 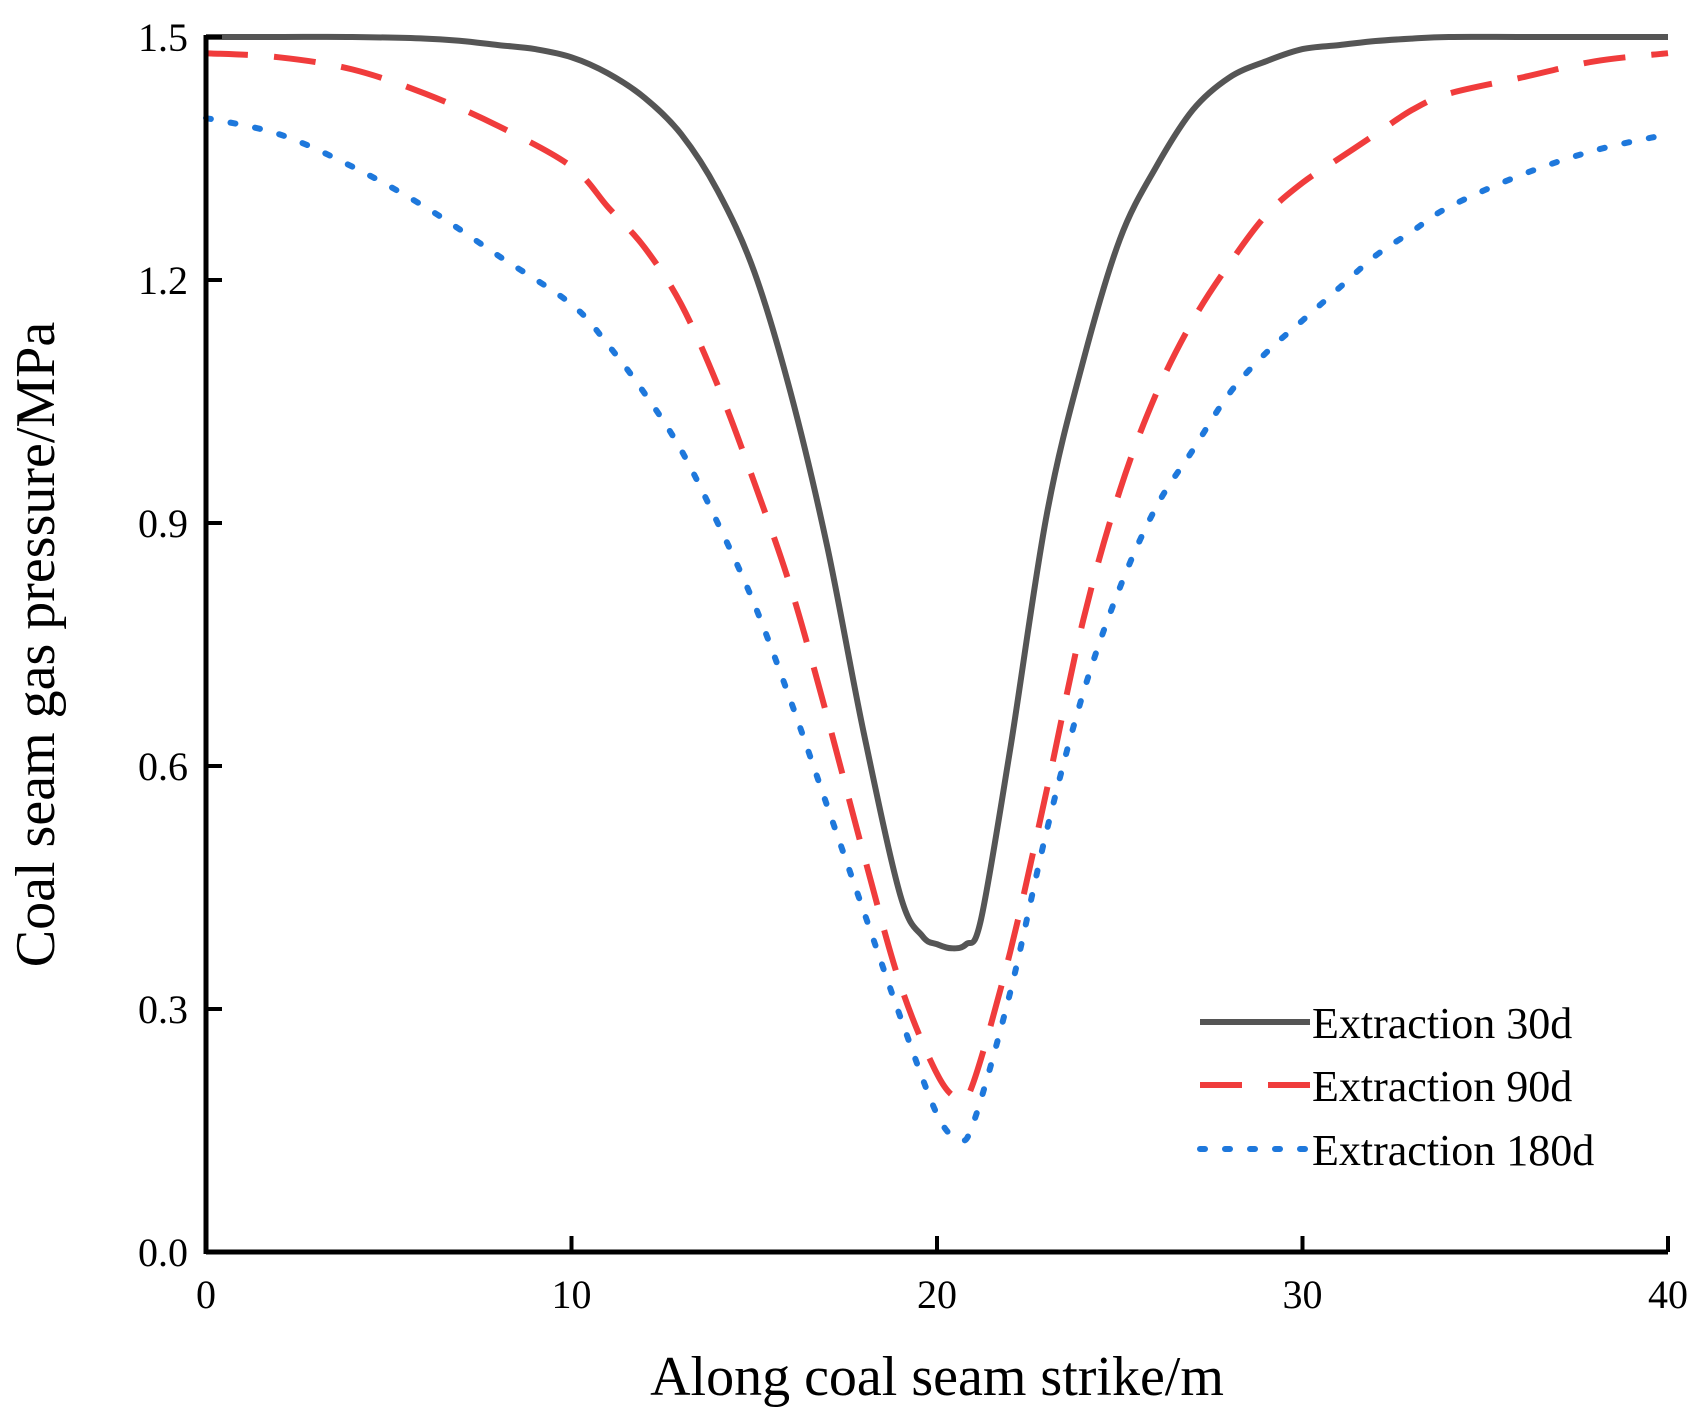 I want to click on y-tick-label: 0.6, so click(x=163, y=766).